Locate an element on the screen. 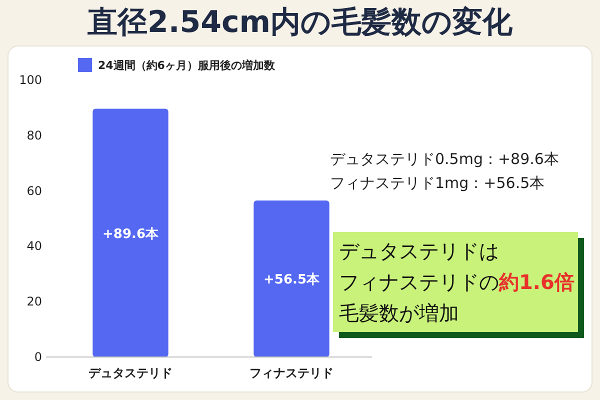 The width and height of the screenshot is (600, 400). y-tick-label: 80 is located at coordinates (34, 135).